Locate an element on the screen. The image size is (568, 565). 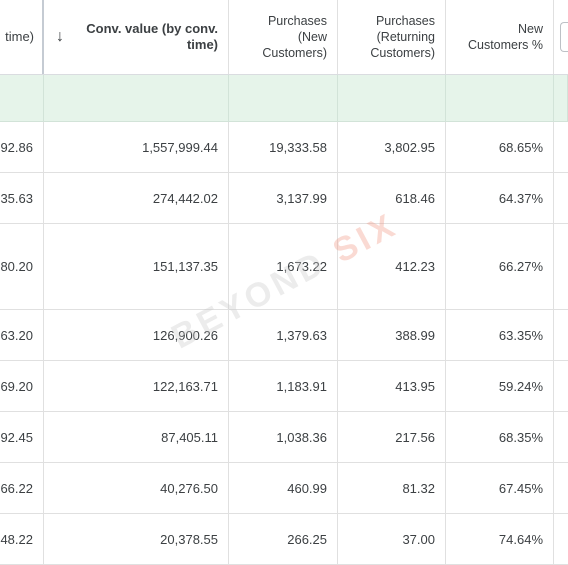
cell-purchases-new: 19,333.58 is located at coordinates (283, 147).